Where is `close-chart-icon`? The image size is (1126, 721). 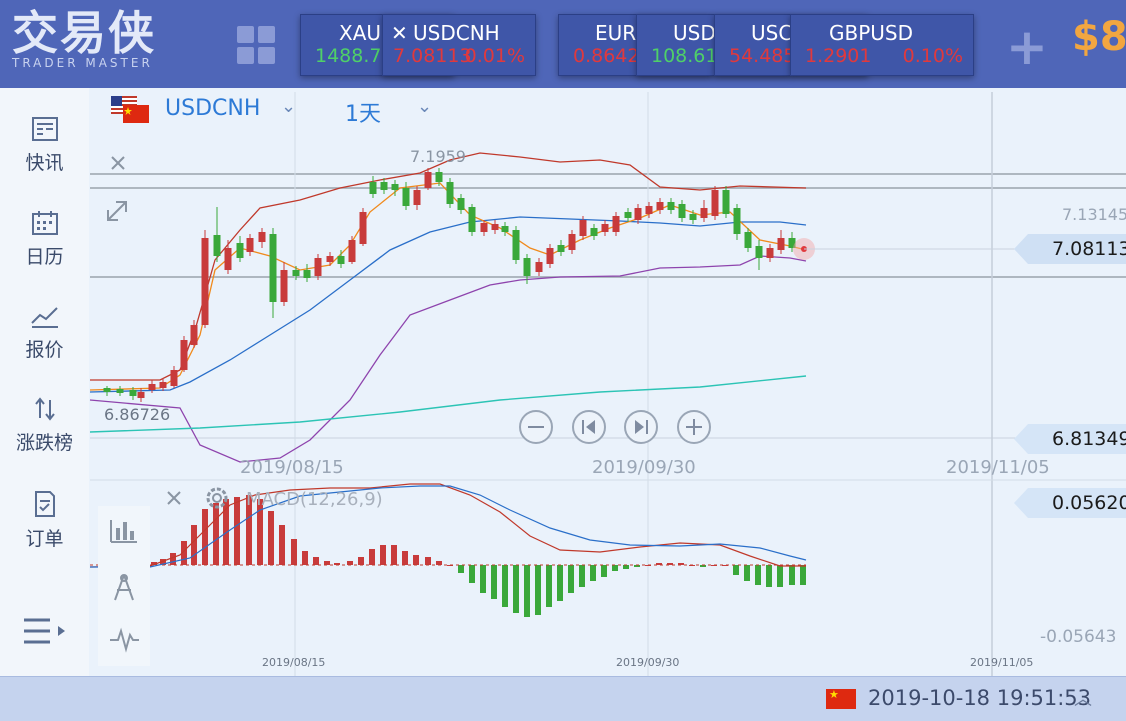
close-chart-icon is located at coordinates (118, 163).